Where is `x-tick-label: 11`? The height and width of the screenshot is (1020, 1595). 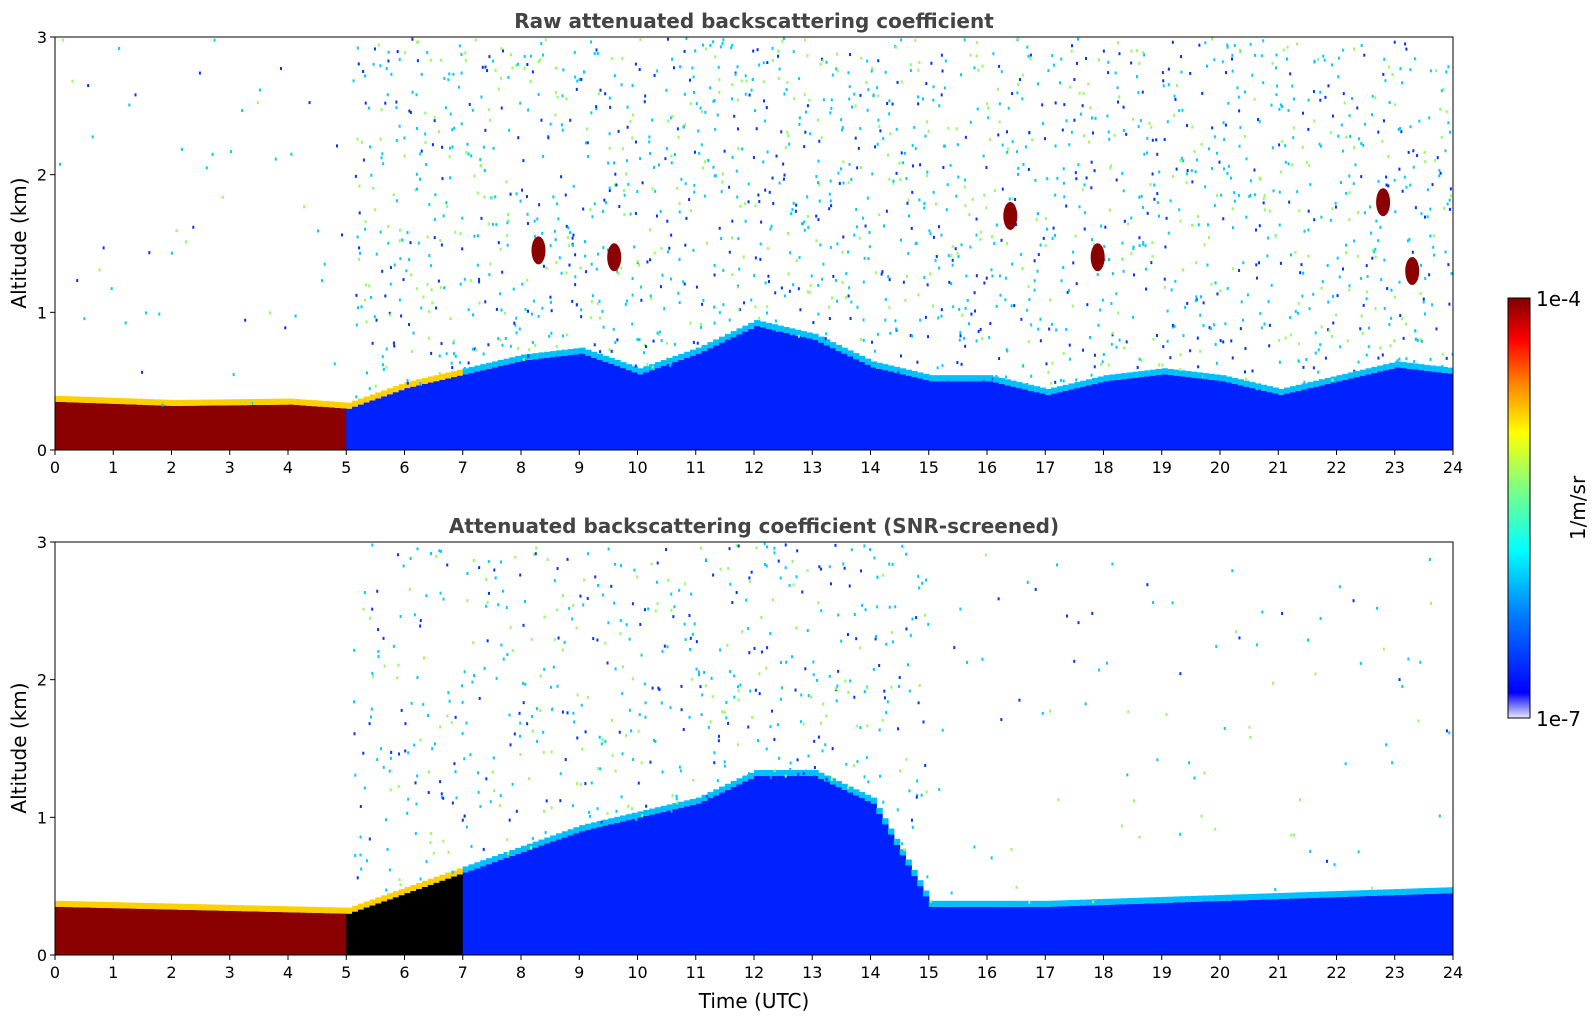
x-tick-label: 11 is located at coordinates (696, 467).